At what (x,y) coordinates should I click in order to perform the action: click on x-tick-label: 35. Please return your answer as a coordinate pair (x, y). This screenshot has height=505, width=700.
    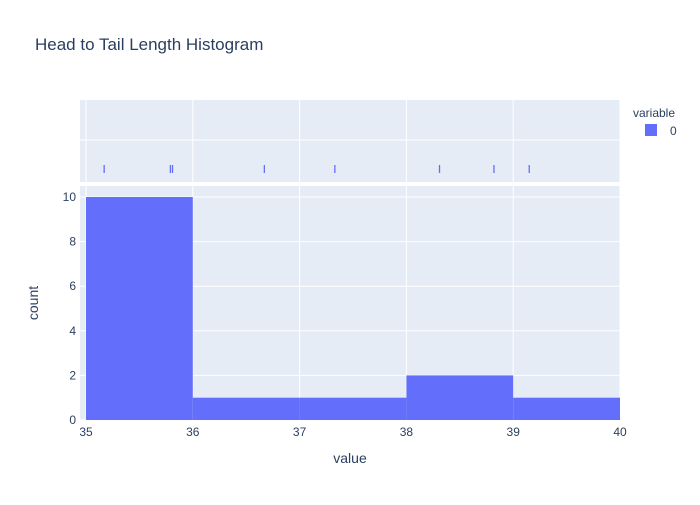
    Looking at the image, I should click on (86, 432).